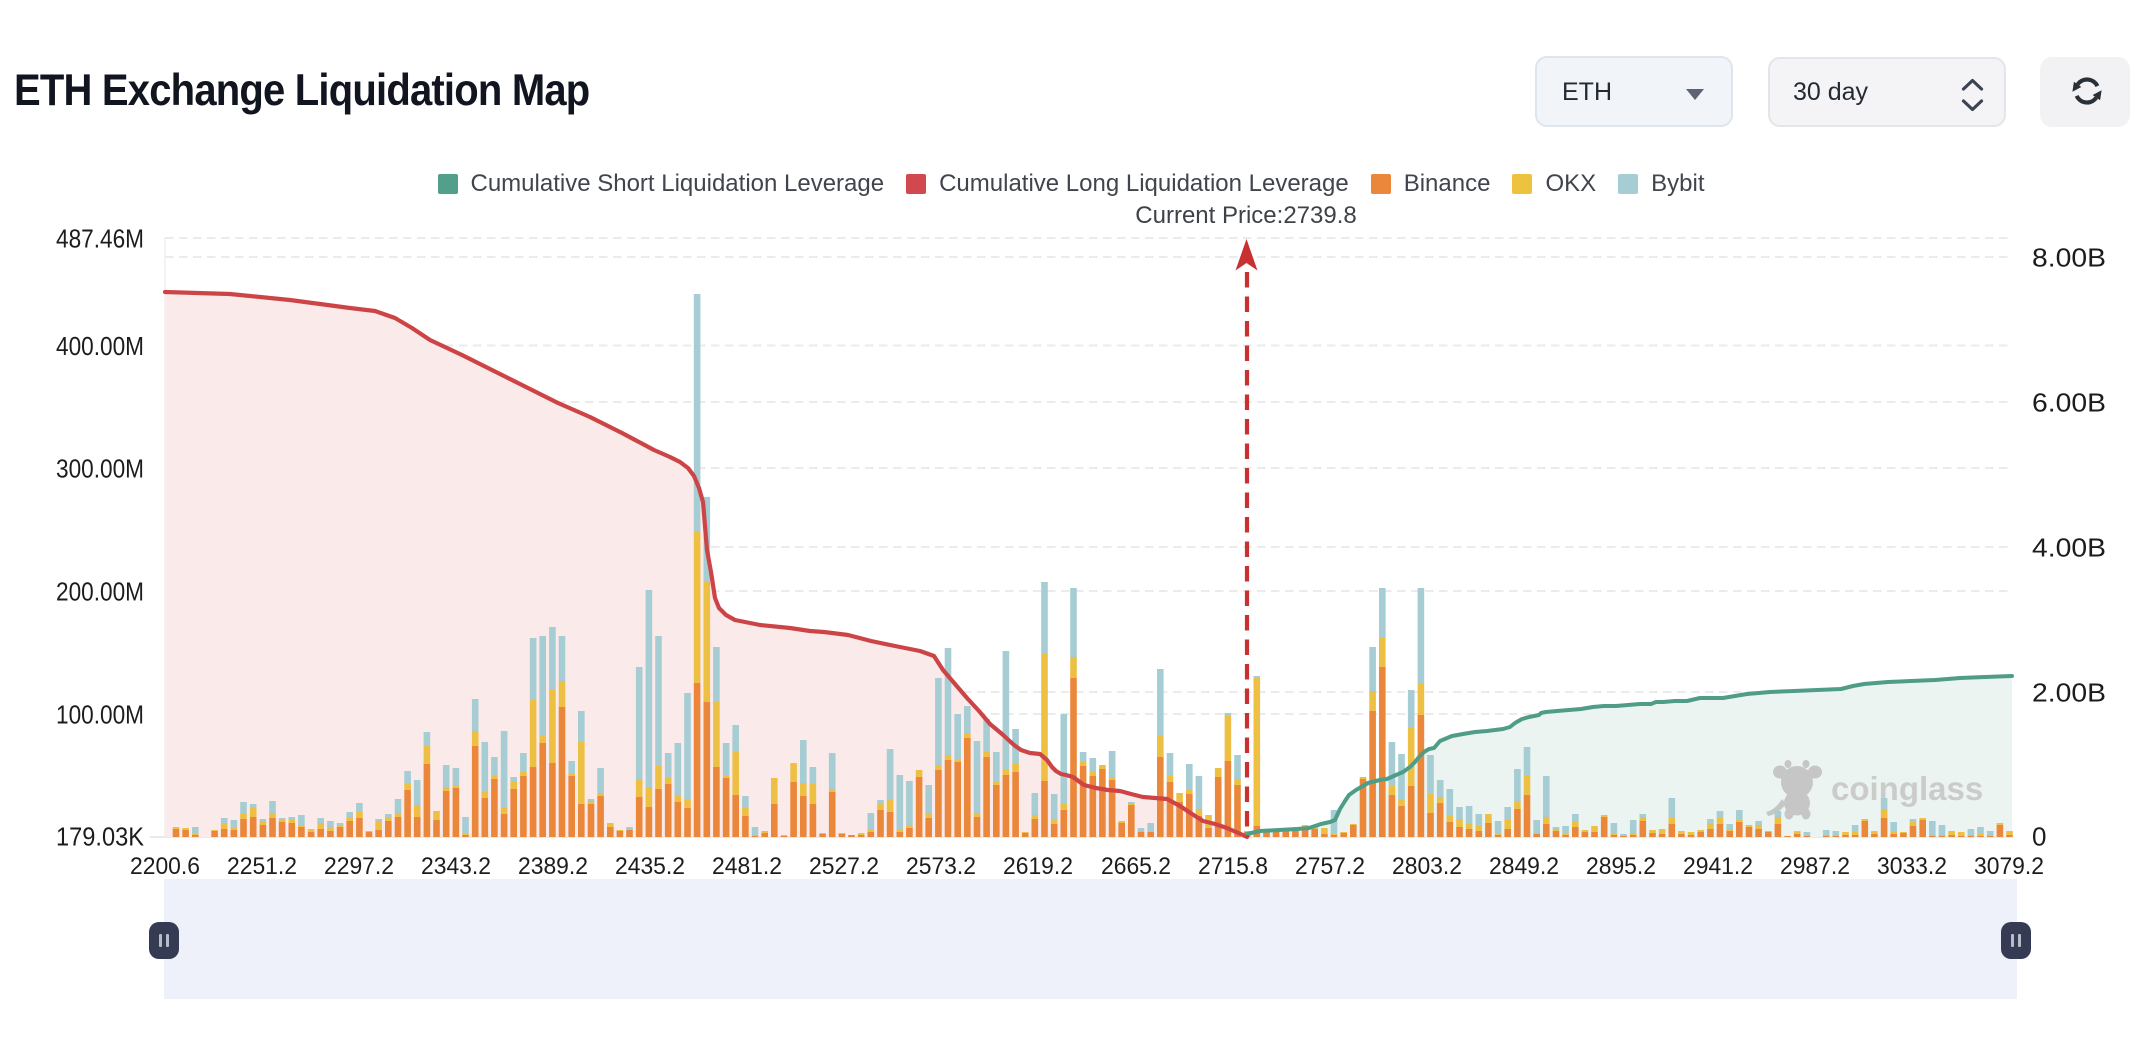 The image size is (2150, 1064). What do you see at coordinates (2069, 693) in the screenshot?
I see `svg-text: 2.00B` at bounding box center [2069, 693].